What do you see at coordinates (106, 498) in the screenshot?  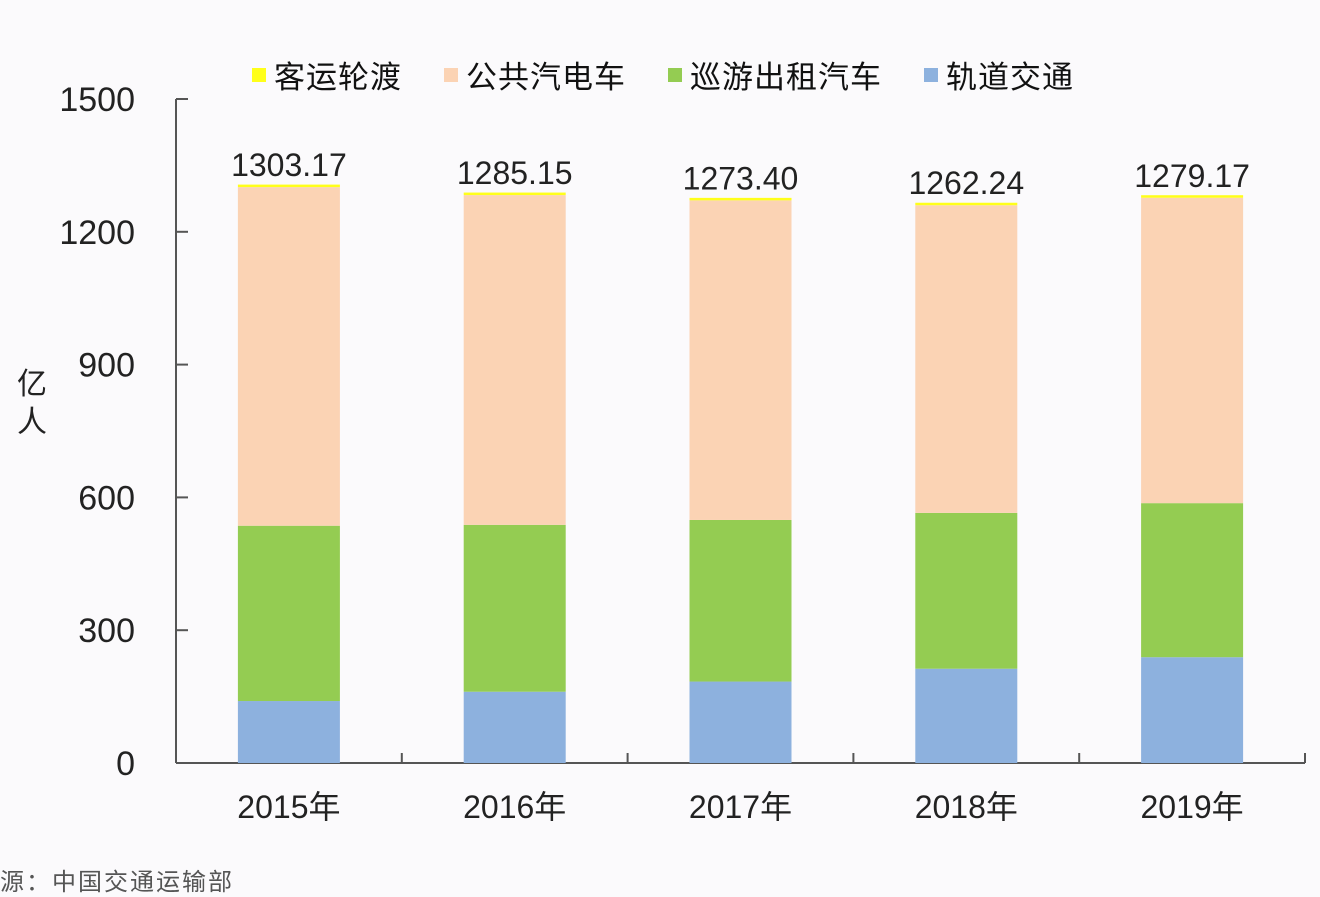 I see `y-tick-label: 600` at bounding box center [106, 498].